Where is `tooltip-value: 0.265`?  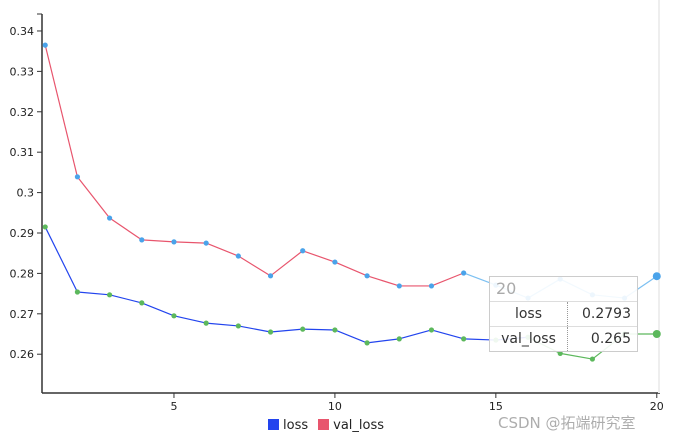
tooltip-value: 0.265 is located at coordinates (610, 339).